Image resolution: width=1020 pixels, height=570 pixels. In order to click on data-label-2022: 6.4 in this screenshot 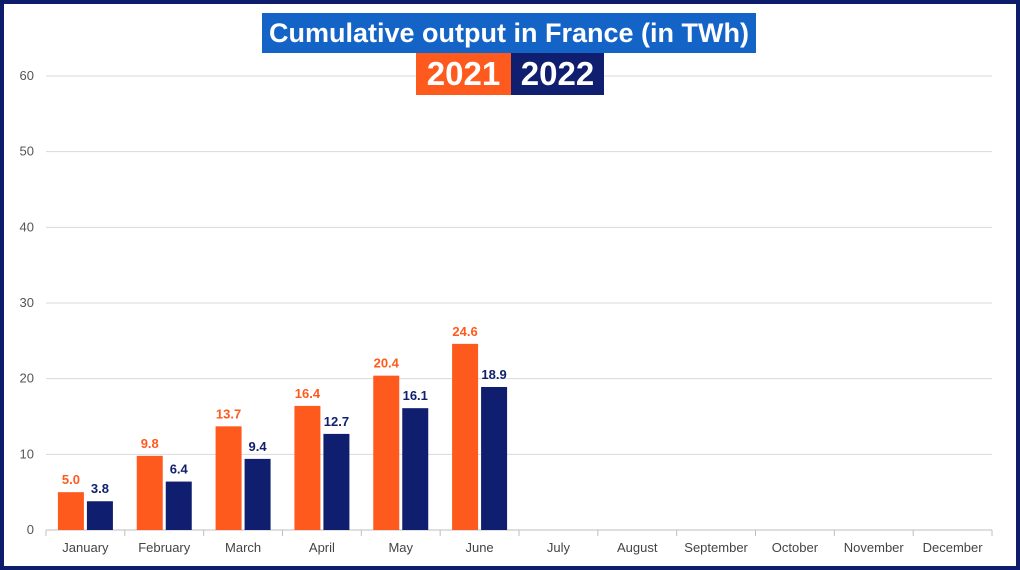, I will do `click(179, 469)`.